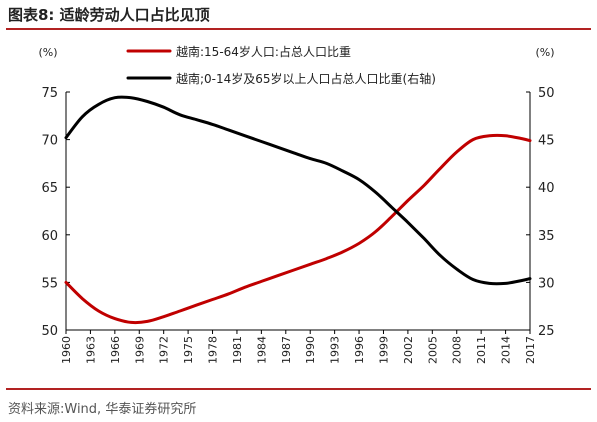 The image size is (597, 422). Describe the element at coordinates (383, 350) in the screenshot. I see `x-tick-label: 1999` at that location.